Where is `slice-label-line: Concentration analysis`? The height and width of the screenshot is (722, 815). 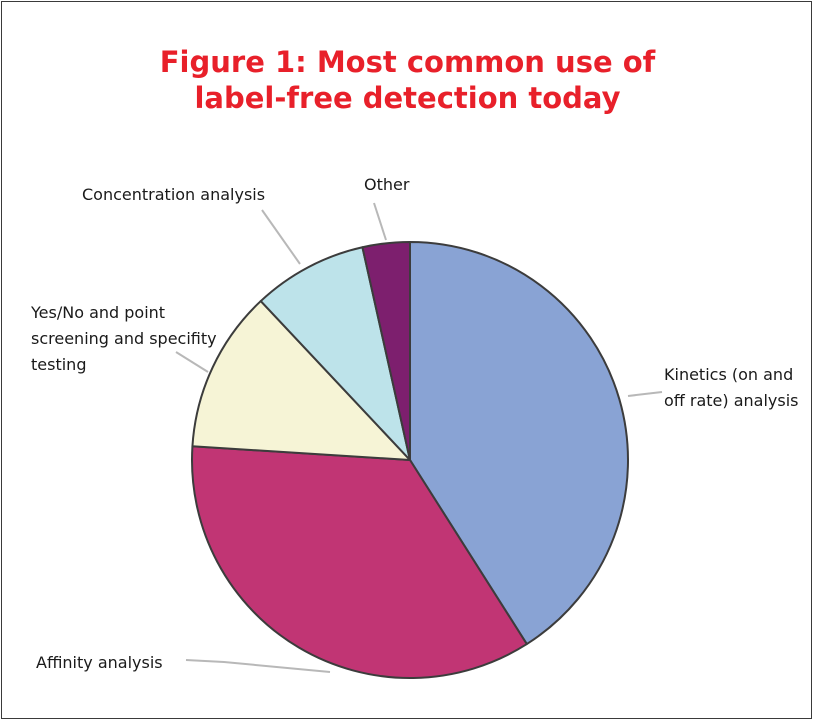
slice-label-line: Concentration analysis is located at coordinates (173, 194).